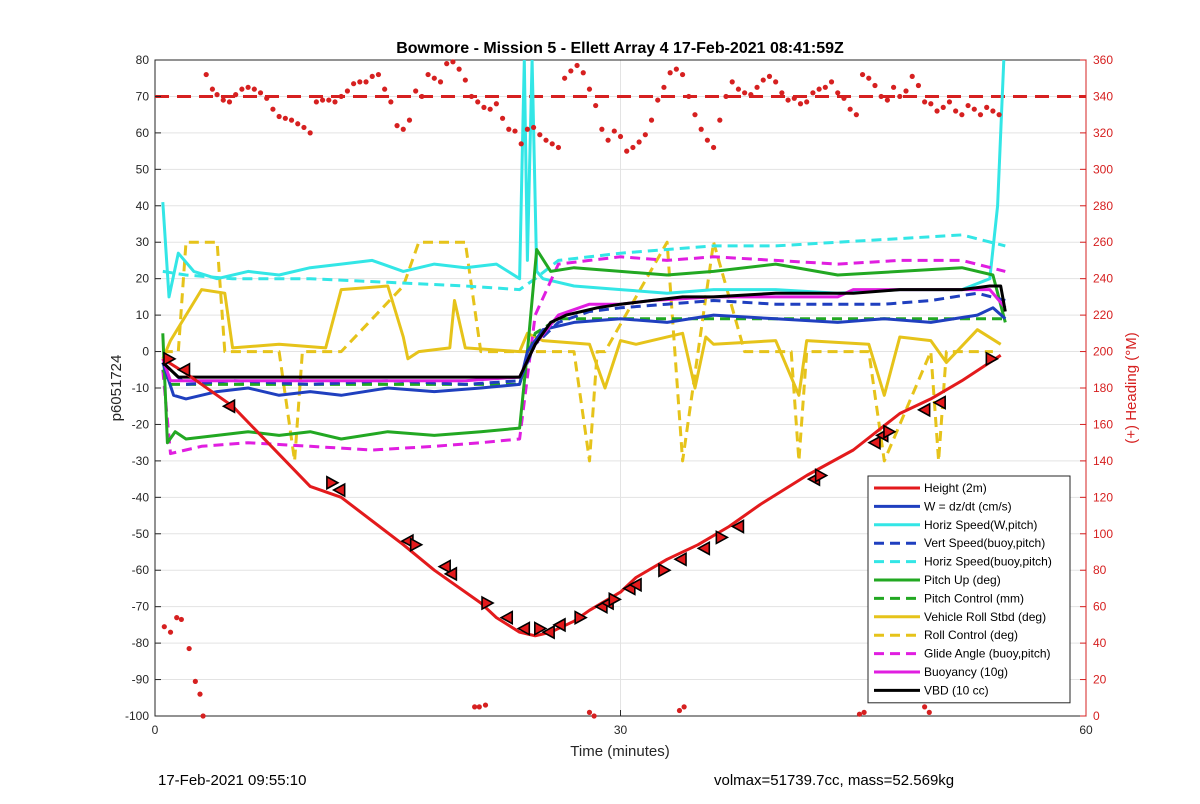 This screenshot has height=804, width=1200. Describe the element at coordinates (980, 525) in the screenshot. I see `legend-label: Horiz Speed(W,pitch)` at that location.